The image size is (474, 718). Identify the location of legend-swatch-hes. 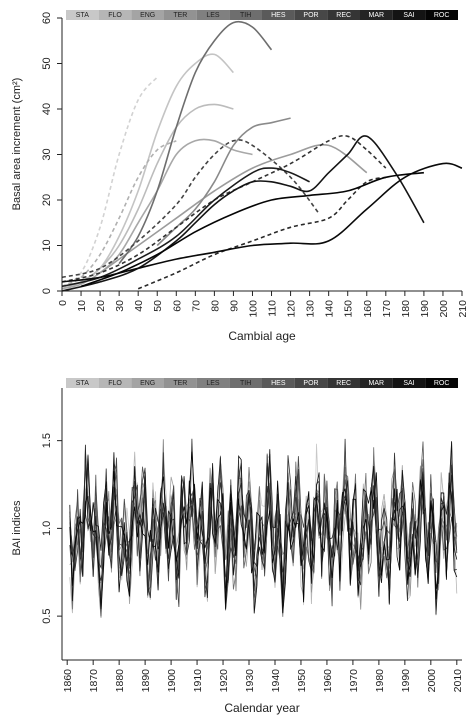
(278, 383).